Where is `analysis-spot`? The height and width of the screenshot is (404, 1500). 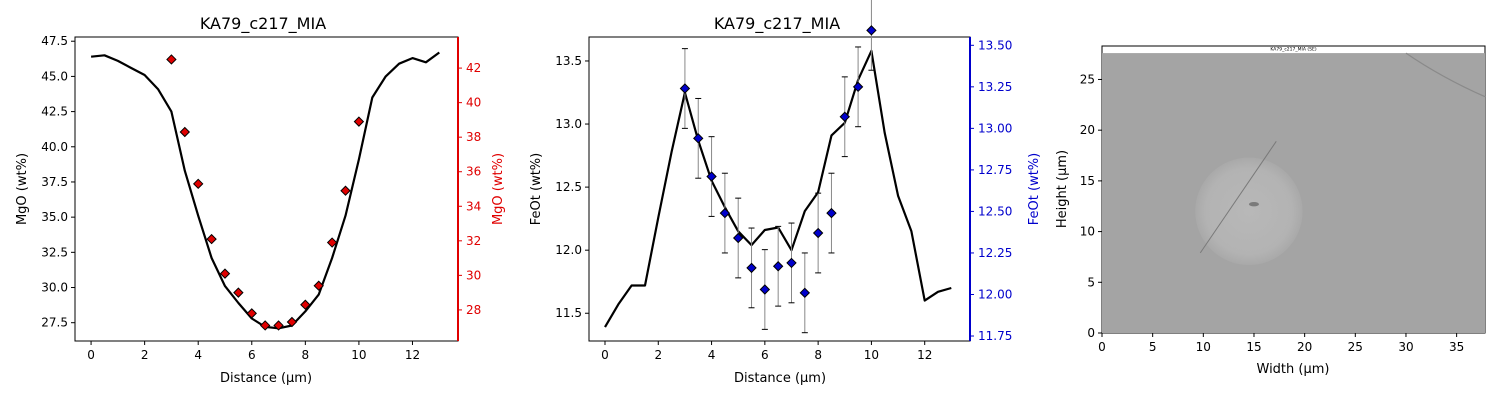
analysis-spot is located at coordinates (1249, 211).